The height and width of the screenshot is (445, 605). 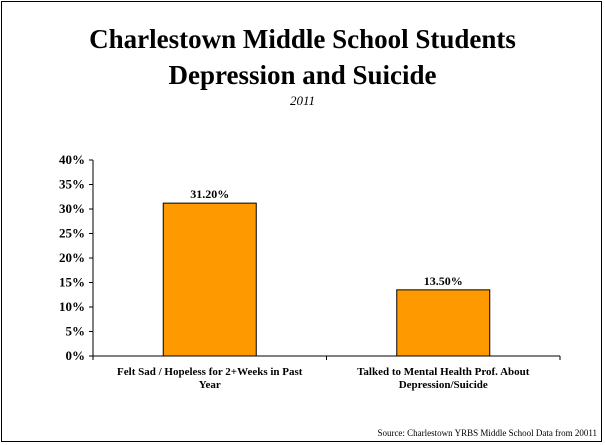 What do you see at coordinates (72, 257) in the screenshot?
I see `y-tick-label: 20%` at bounding box center [72, 257].